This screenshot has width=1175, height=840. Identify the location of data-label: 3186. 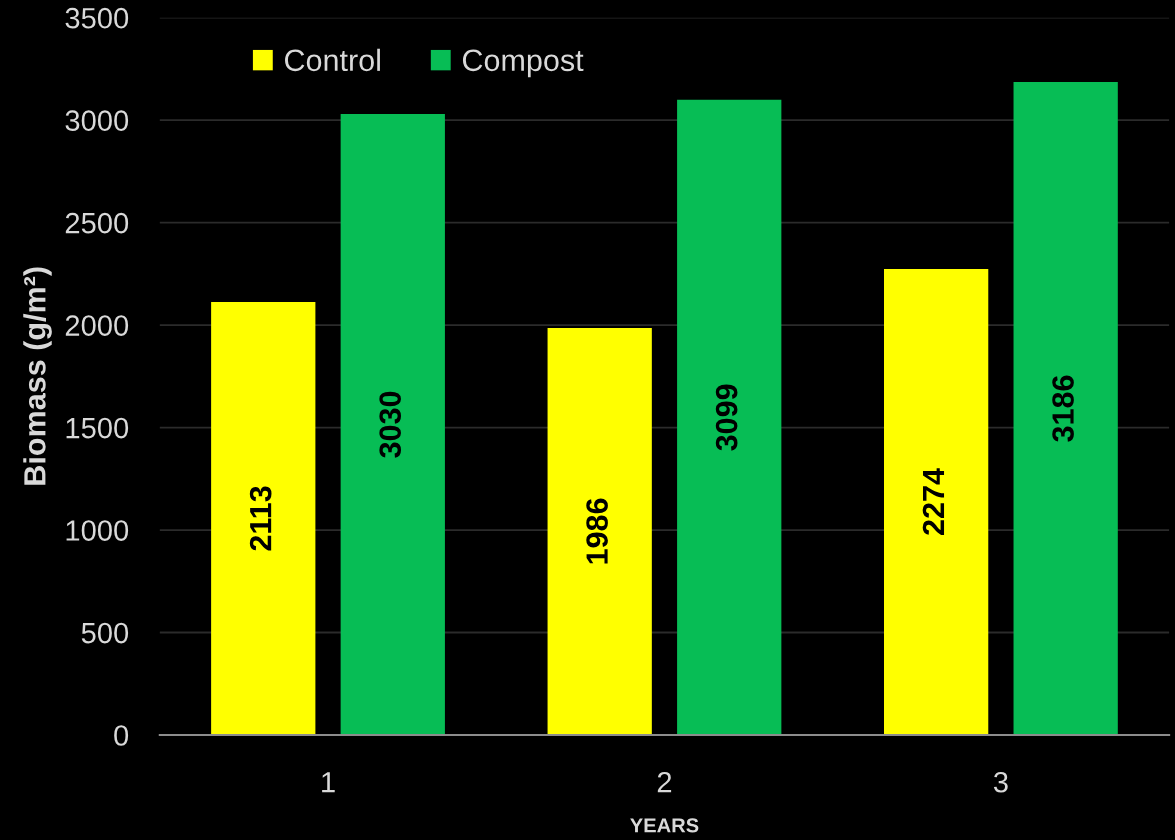
(1063, 408).